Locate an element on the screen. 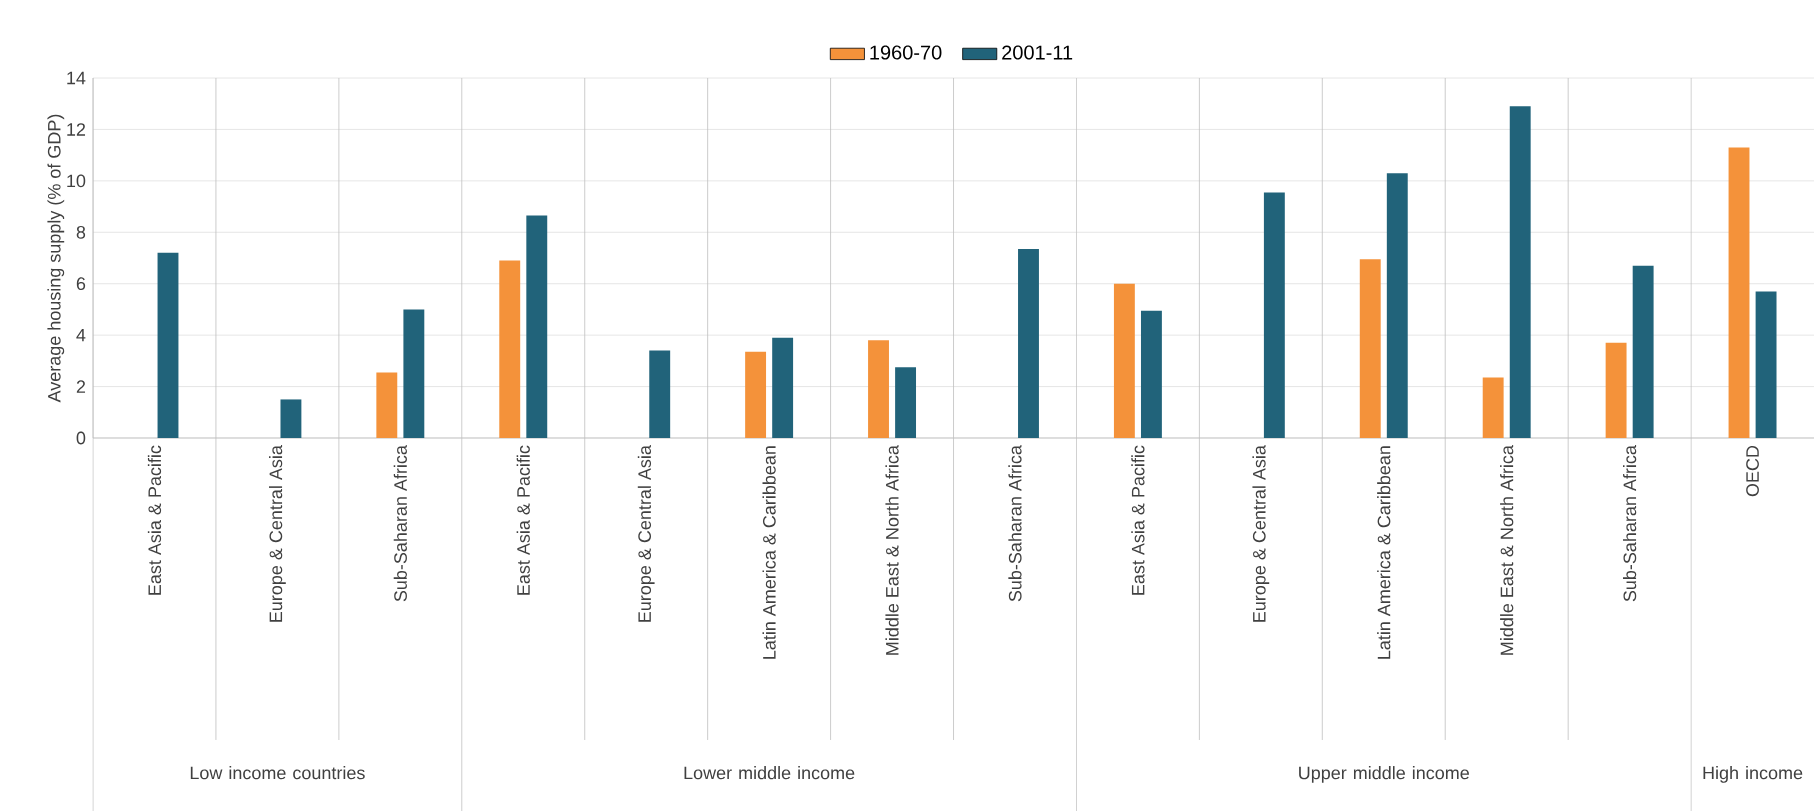 This screenshot has height=811, width=1814. y-tick-label: 10 is located at coordinates (76, 181).